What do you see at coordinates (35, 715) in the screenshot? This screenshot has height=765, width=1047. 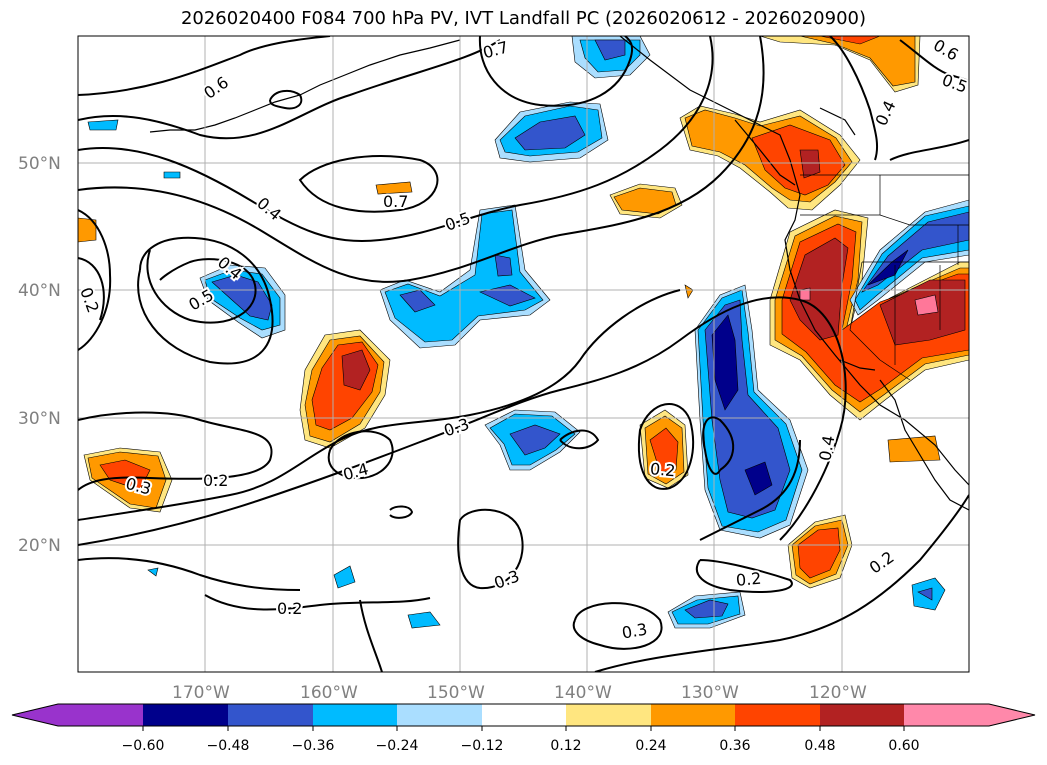 I see `colorbar-extend-low` at bounding box center [35, 715].